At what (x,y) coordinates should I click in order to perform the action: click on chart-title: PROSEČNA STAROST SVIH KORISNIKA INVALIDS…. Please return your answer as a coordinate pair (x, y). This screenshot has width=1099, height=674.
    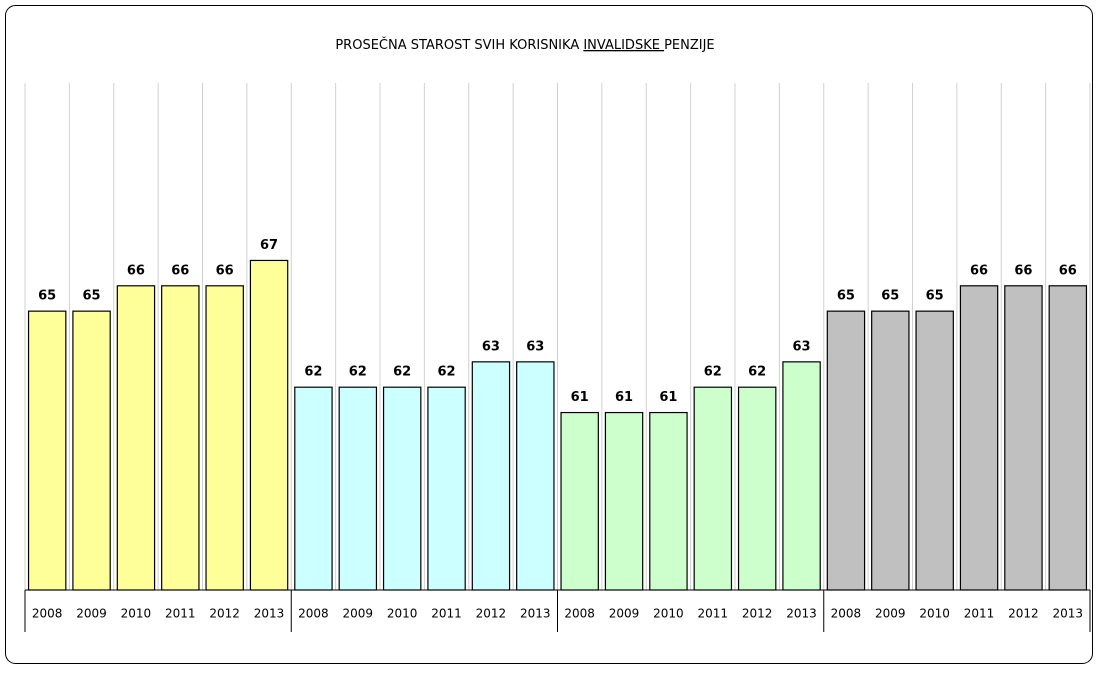
    Looking at the image, I should click on (524, 45).